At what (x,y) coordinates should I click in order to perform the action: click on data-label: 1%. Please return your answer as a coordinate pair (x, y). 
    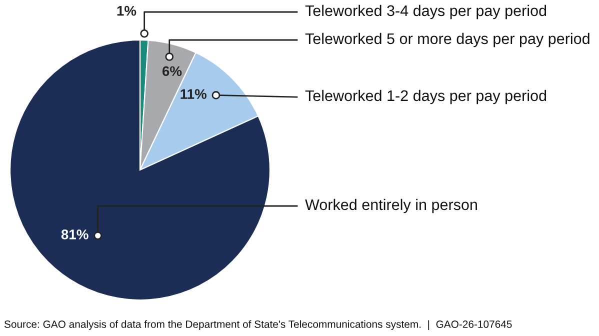
    Looking at the image, I should click on (126, 11).